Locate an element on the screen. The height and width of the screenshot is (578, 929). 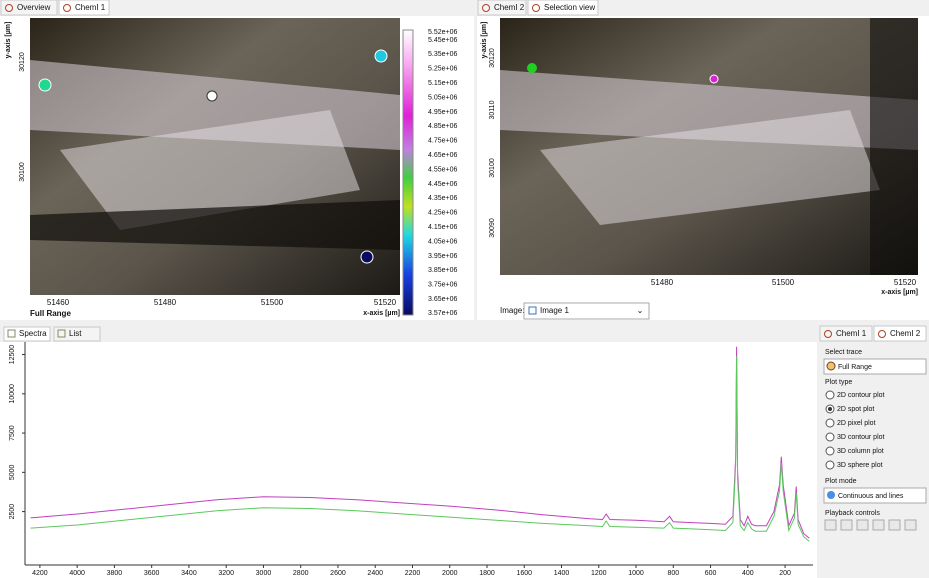
x-tick-label: 600 is located at coordinates (711, 573).